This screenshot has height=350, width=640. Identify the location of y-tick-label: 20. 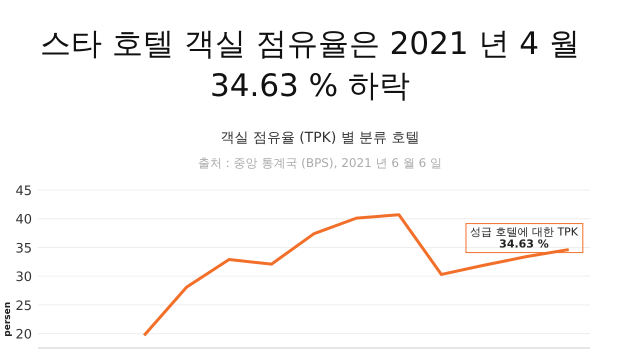
(23, 335).